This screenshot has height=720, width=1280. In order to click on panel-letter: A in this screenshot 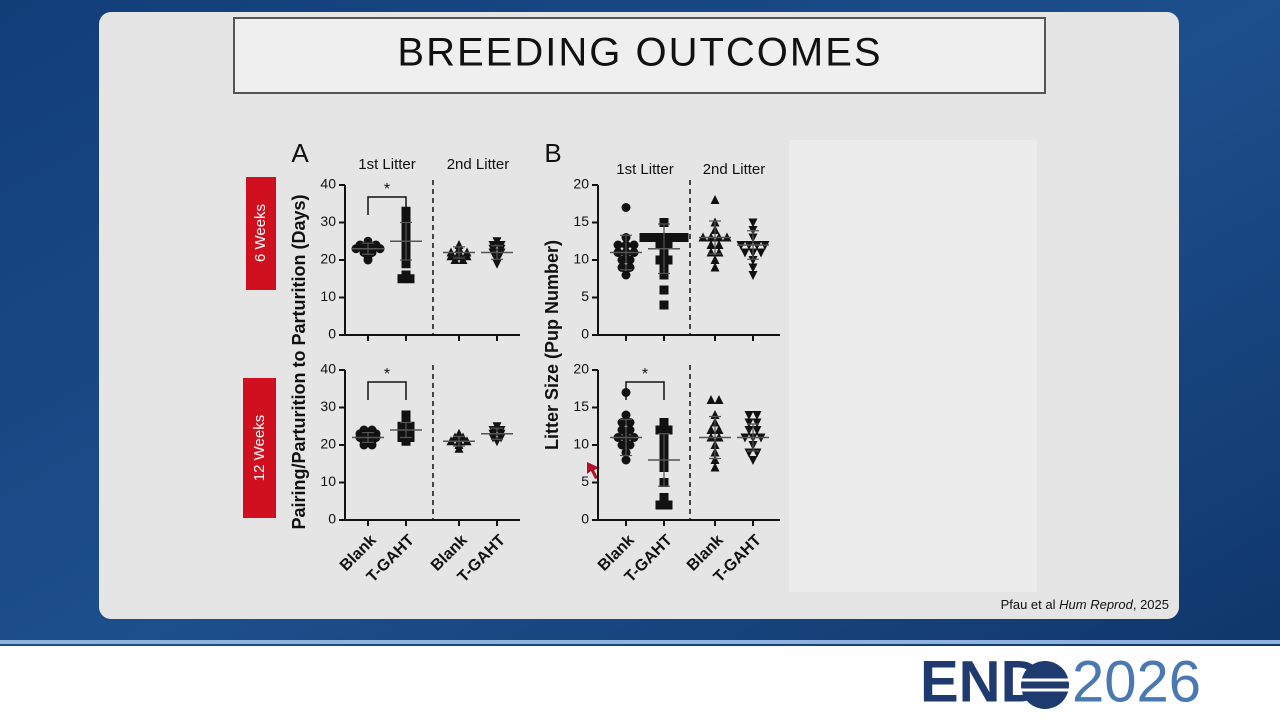, I will do `click(300, 153)`.